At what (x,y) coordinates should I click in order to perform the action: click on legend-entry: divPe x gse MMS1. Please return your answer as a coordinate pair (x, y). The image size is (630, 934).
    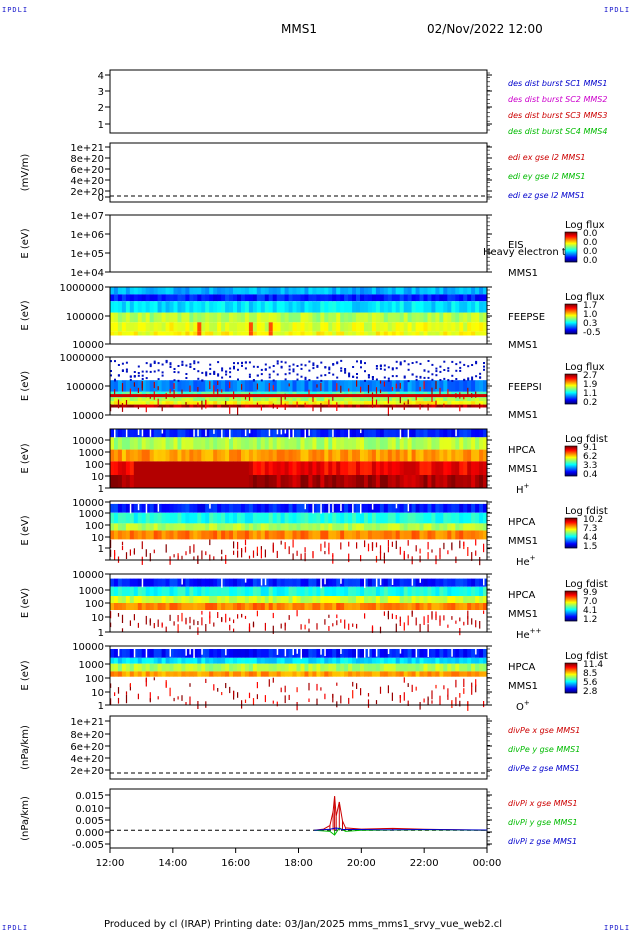
    Looking at the image, I should click on (544, 730).